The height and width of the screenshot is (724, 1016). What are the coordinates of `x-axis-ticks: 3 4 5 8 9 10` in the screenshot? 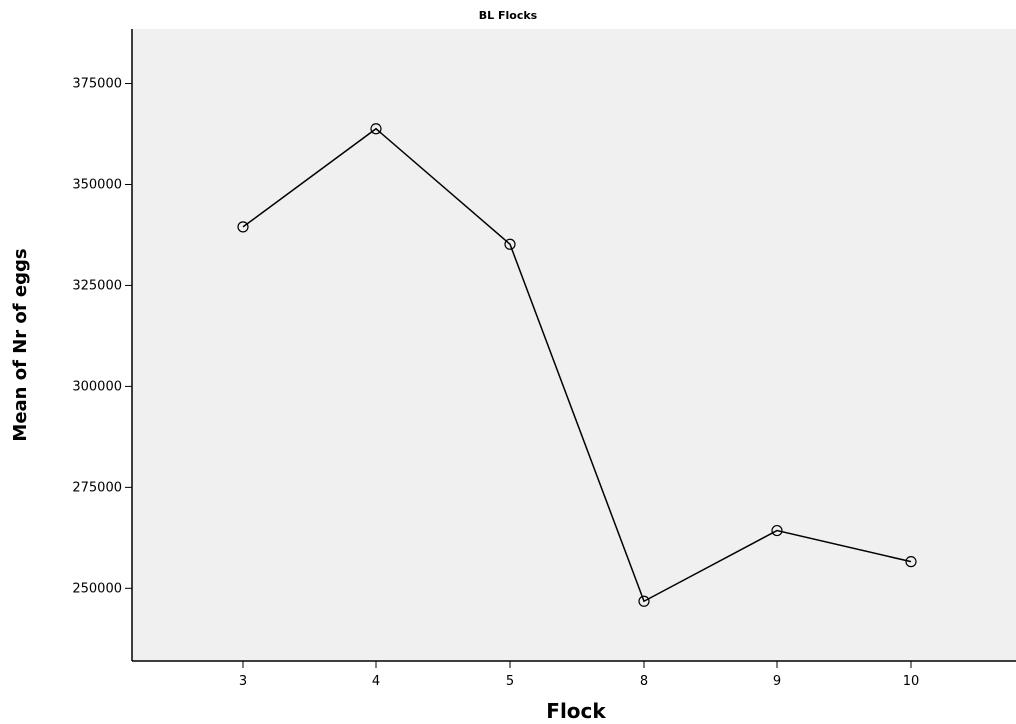 It's located at (579, 675).